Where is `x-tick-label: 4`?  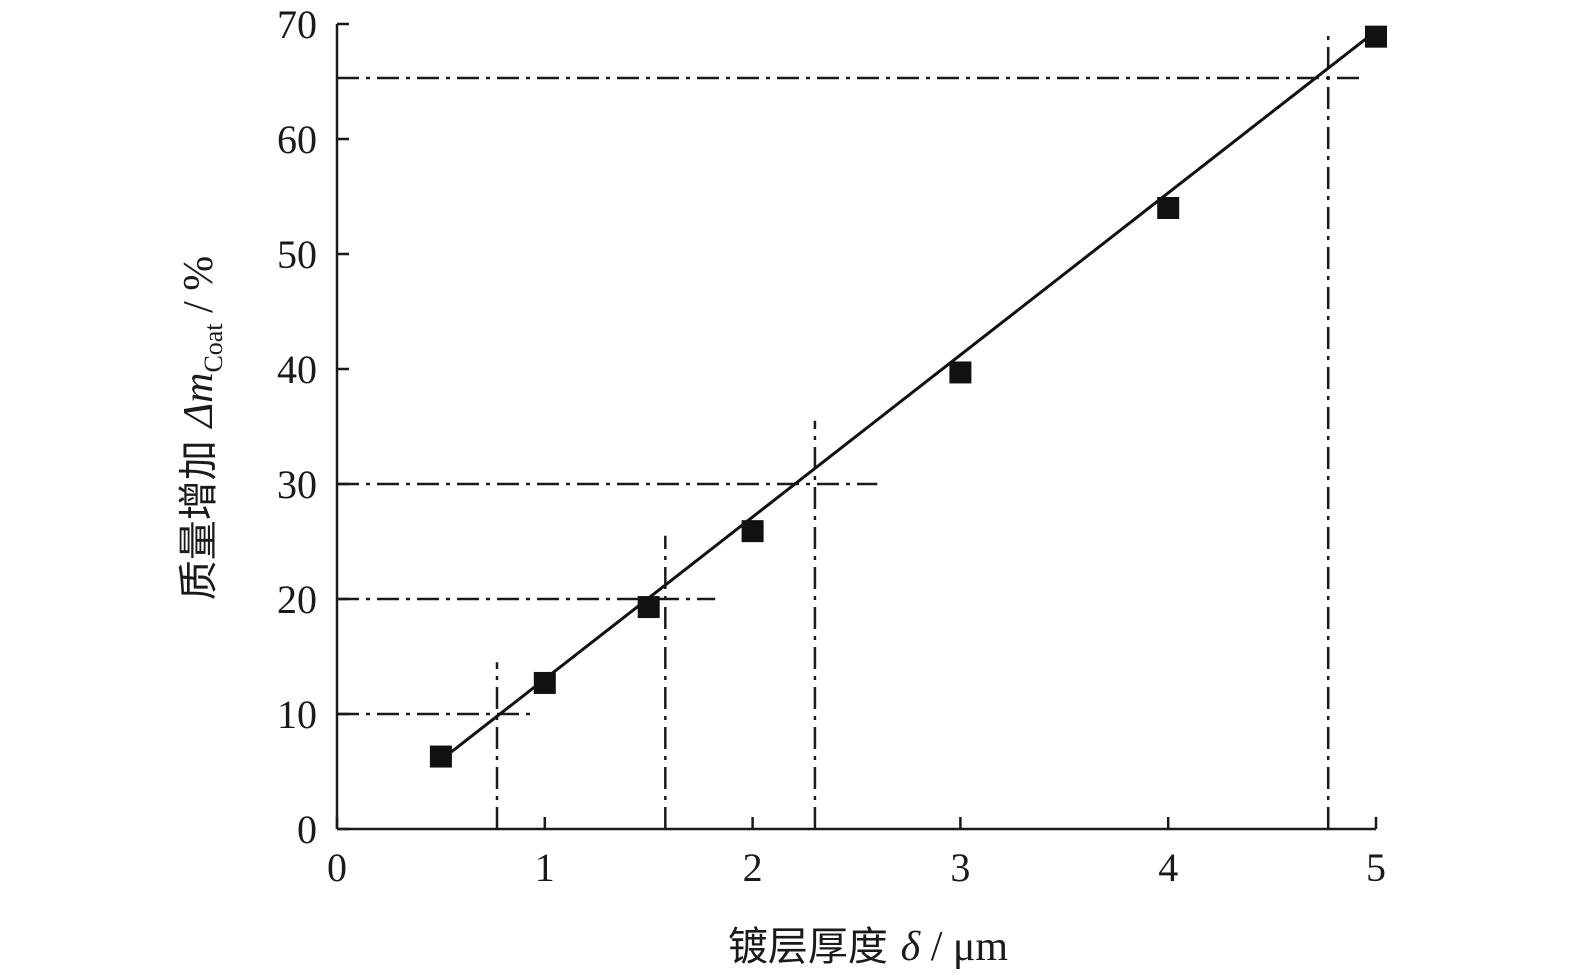
x-tick-label: 4 is located at coordinates (1168, 867).